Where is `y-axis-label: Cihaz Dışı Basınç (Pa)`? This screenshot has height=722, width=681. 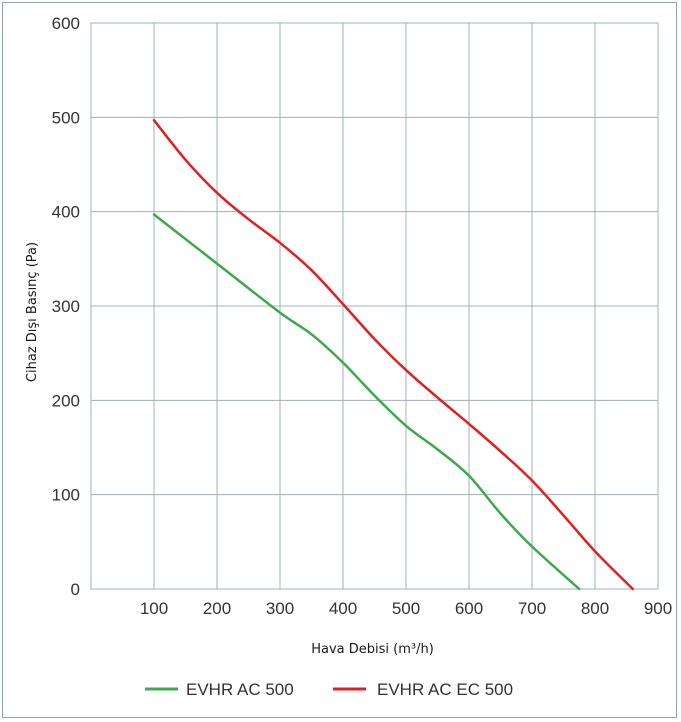 y-axis-label: Cihaz Dışı Basınç (Pa) is located at coordinates (32, 312).